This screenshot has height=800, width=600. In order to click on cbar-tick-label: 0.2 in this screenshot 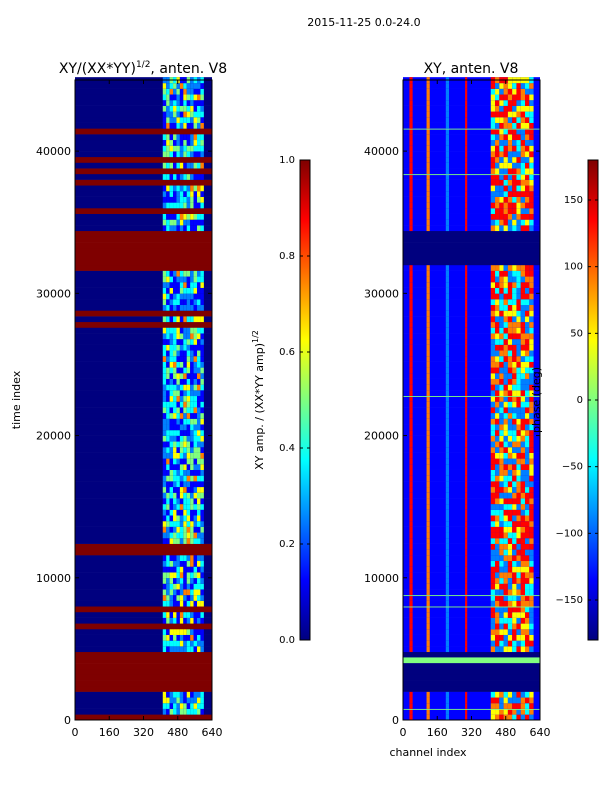, I will do `click(287, 544)`.